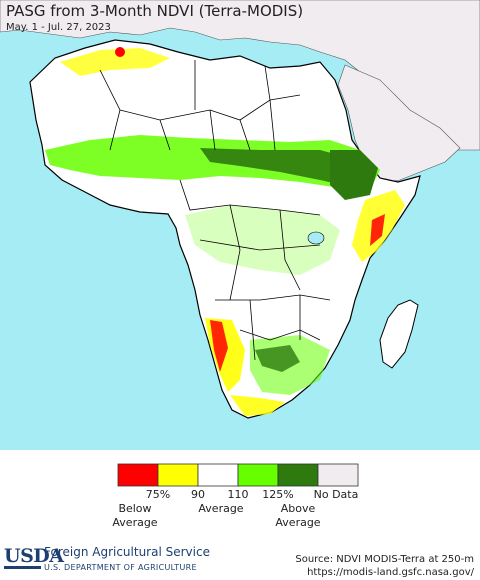 This screenshot has width=480, height=580. Describe the element at coordinates (198, 494) in the screenshot. I see `legend-tick-90: 90` at that location.